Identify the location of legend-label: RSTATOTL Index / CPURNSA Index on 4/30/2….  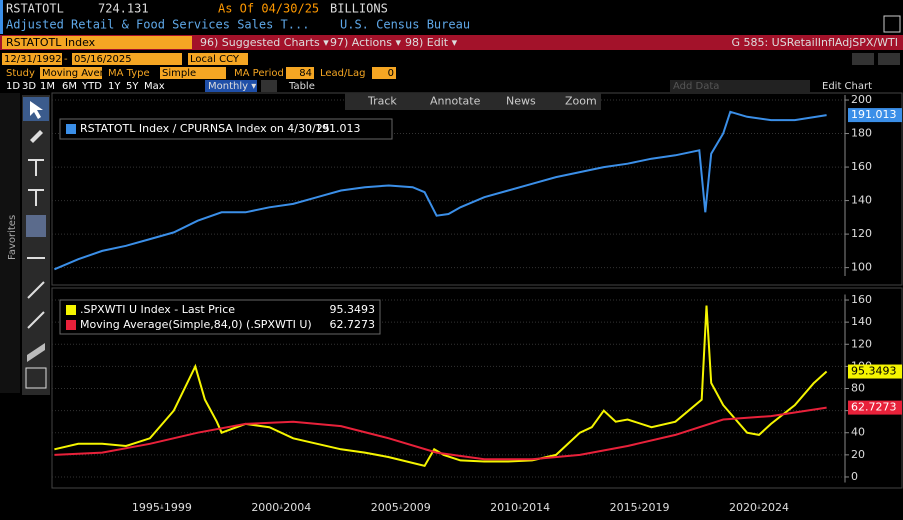
(205, 128).